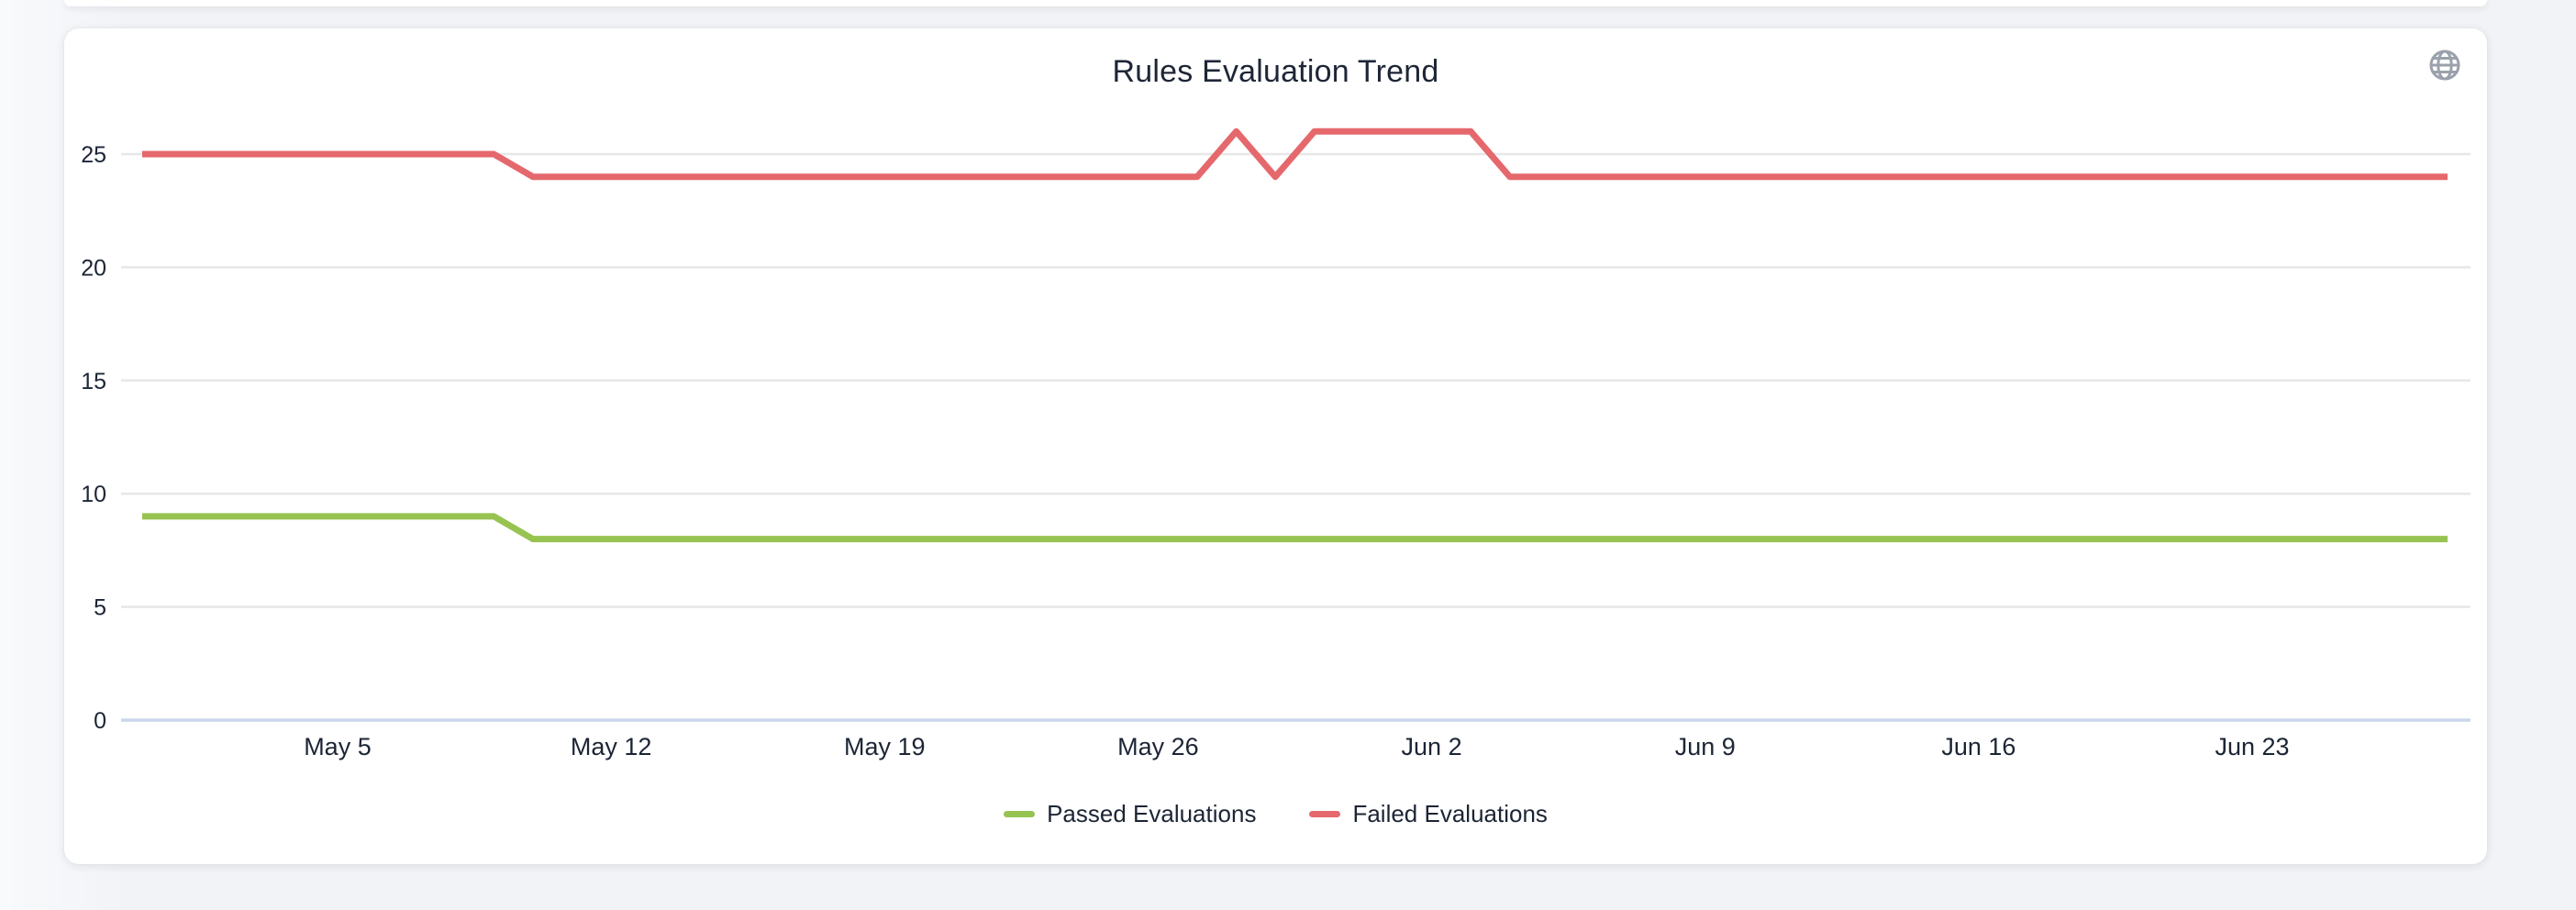 Image resolution: width=2576 pixels, height=910 pixels. What do you see at coordinates (100, 608) in the screenshot?
I see `y-tick-label: 5` at bounding box center [100, 608].